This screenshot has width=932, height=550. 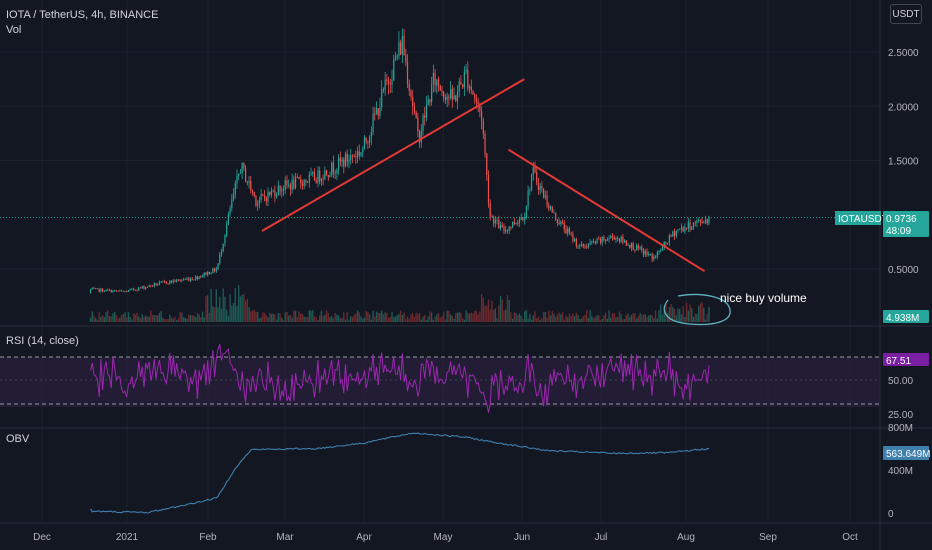 What do you see at coordinates (697, 309) in the screenshot?
I see `annotation-circle` at bounding box center [697, 309].